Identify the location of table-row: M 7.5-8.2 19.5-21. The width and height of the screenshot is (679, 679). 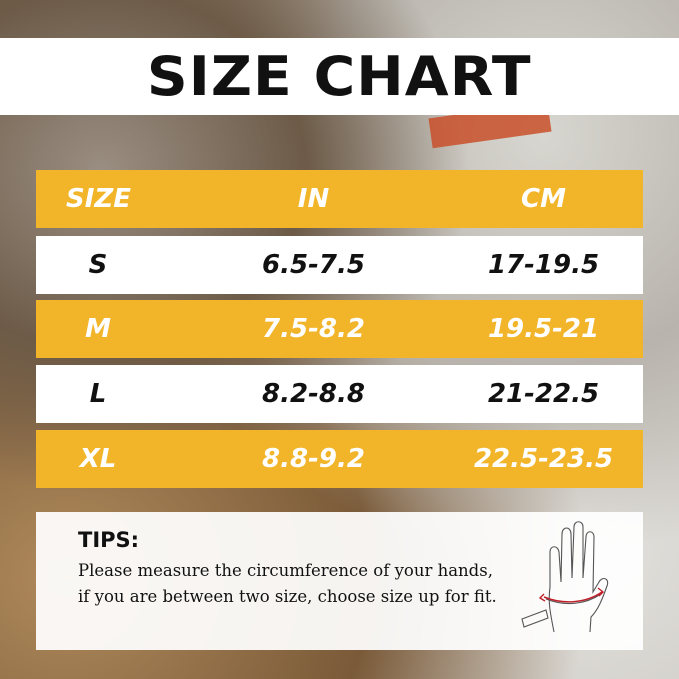
(339, 329).